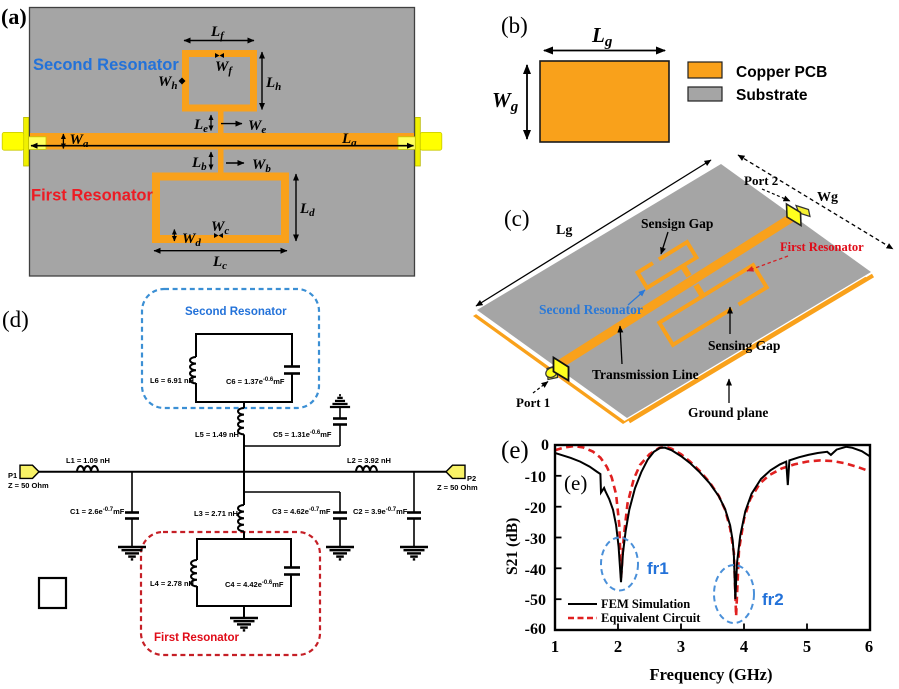  Describe the element at coordinates (658, 568) in the screenshot. I see `svg-text: fr1` at that location.